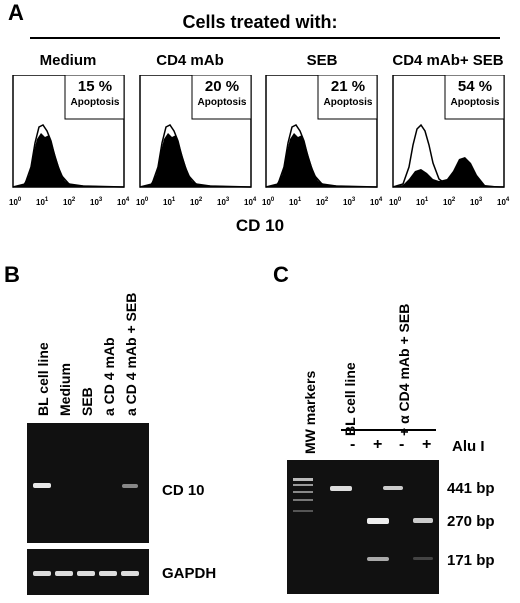 Image resolution: width=520 pixels, height=603 pixels. Describe the element at coordinates (378, 444) in the screenshot. I see `sign-2: +` at that location.